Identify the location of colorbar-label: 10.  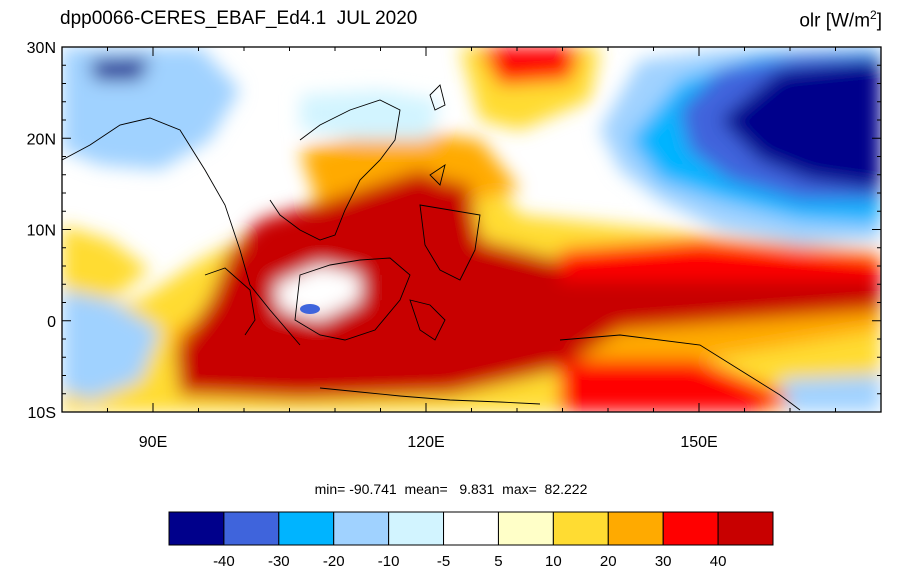
(553, 561).